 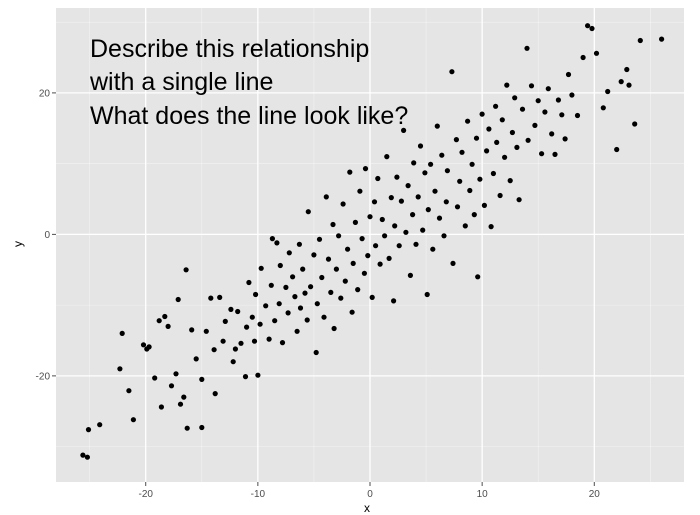 I want to click on y-axis-title: y, so click(x=18, y=244).